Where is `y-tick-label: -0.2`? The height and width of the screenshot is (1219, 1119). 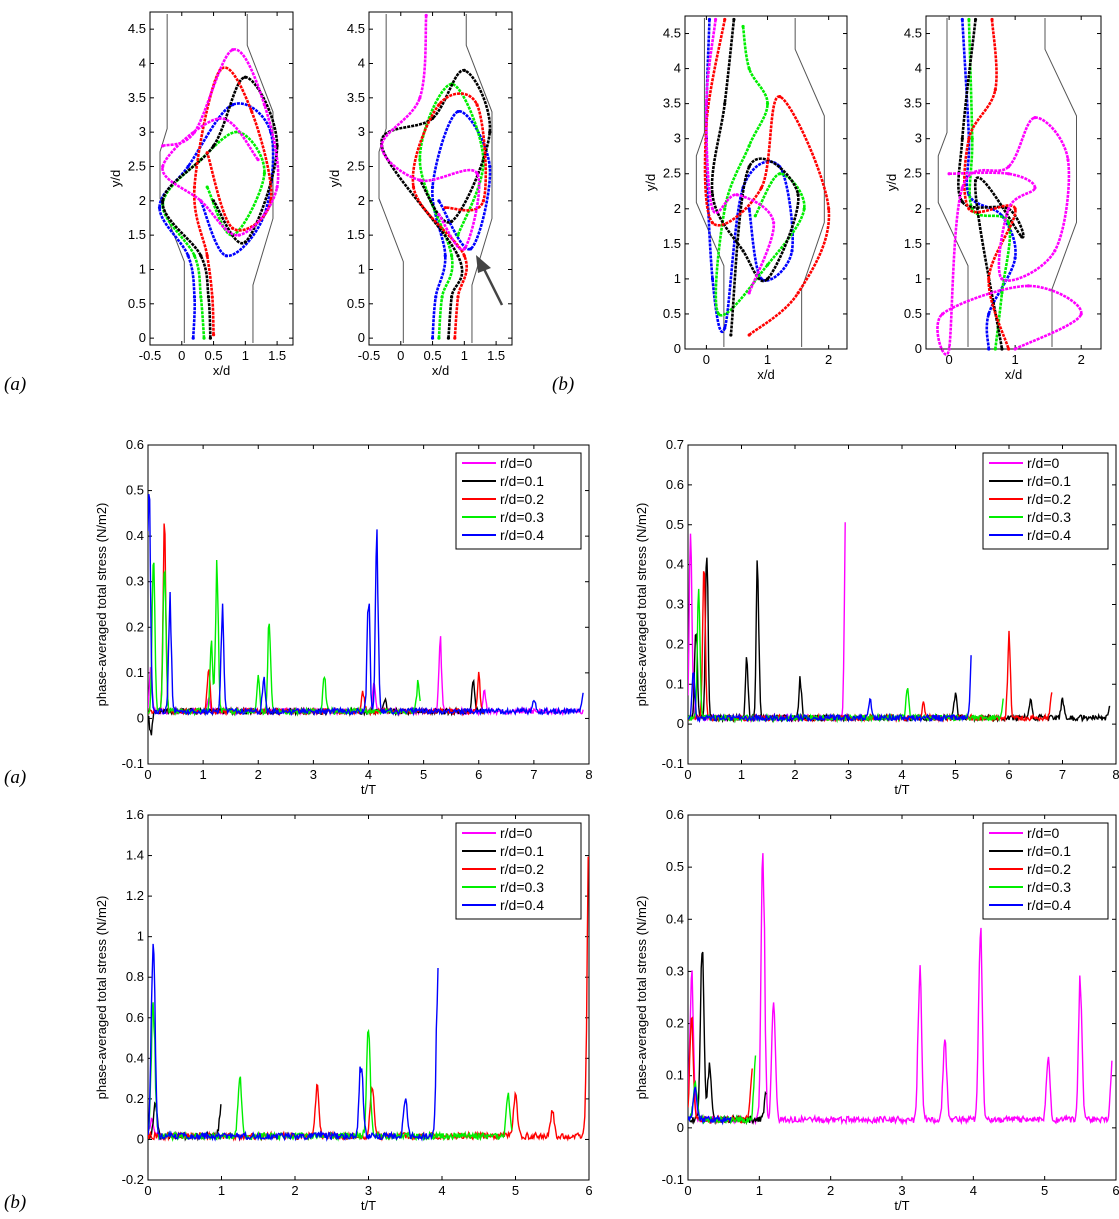 y-tick-label: -0.2 is located at coordinates (133, 1179).